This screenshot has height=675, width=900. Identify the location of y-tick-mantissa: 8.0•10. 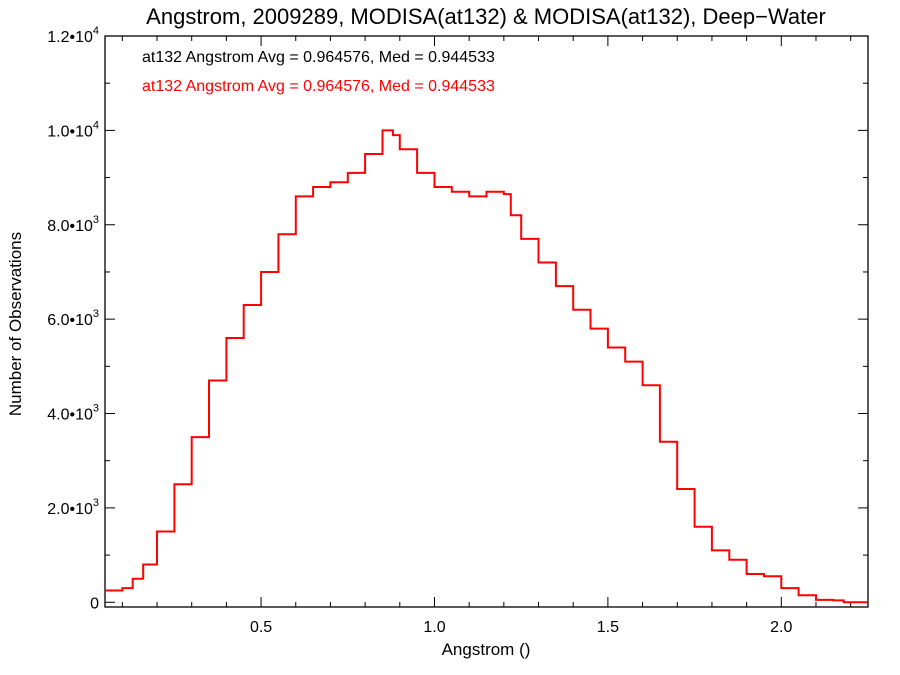
(70, 226).